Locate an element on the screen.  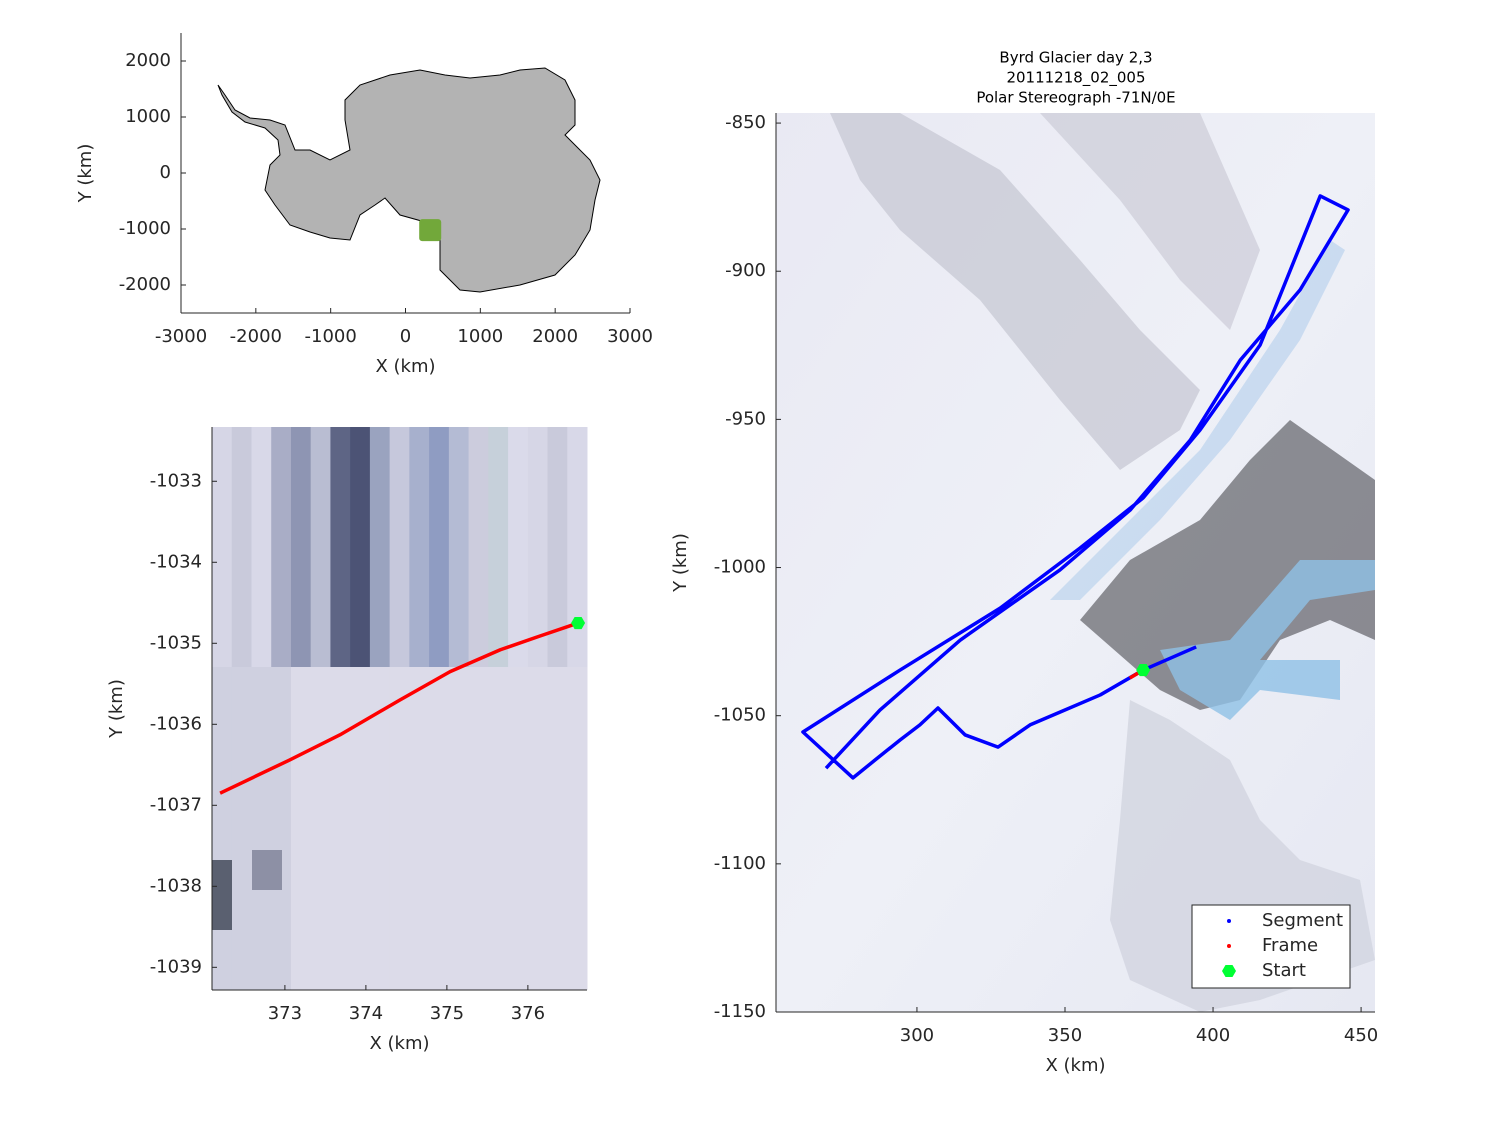
y-tick-label: 1000 is located at coordinates (148, 116).